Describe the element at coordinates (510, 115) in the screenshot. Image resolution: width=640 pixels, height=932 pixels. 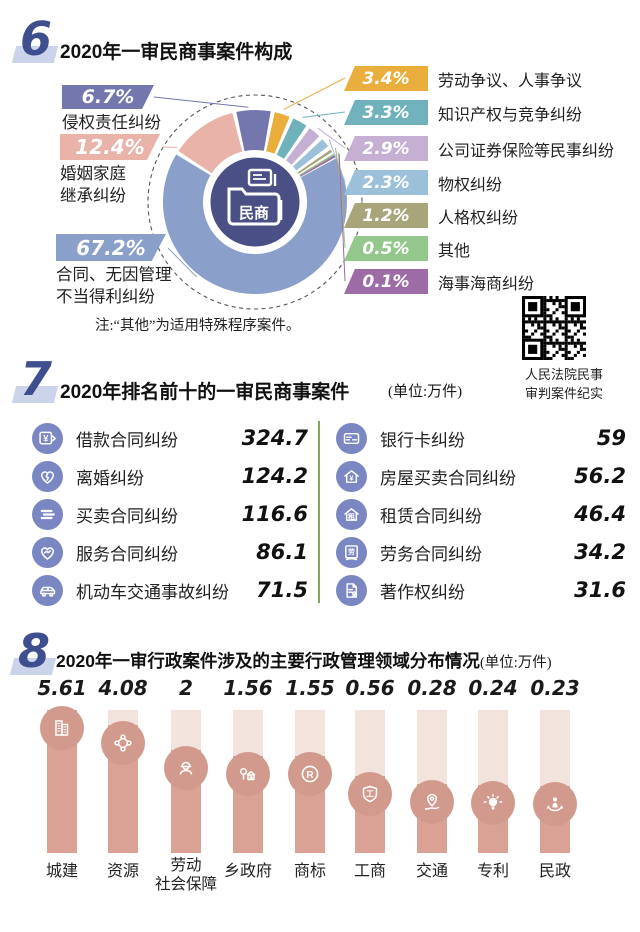
I see `slice-label: 知识产权与竞争纠纷` at that location.